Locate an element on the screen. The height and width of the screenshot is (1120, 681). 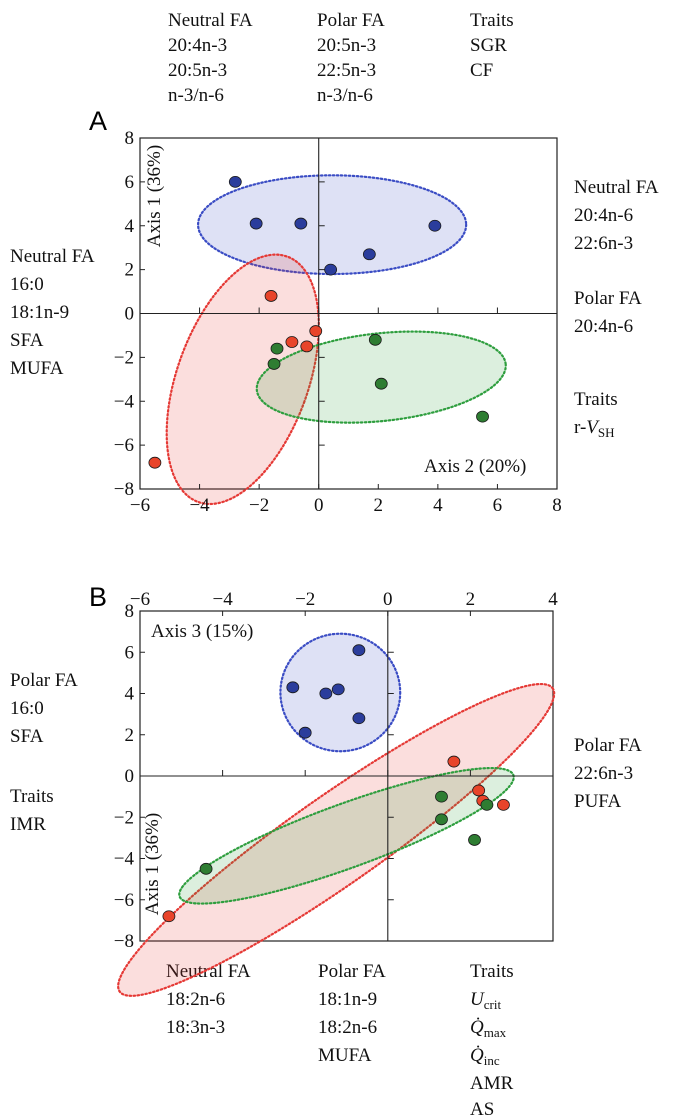
annotation-line: 18:2n-6 is located at coordinates (195, 999).